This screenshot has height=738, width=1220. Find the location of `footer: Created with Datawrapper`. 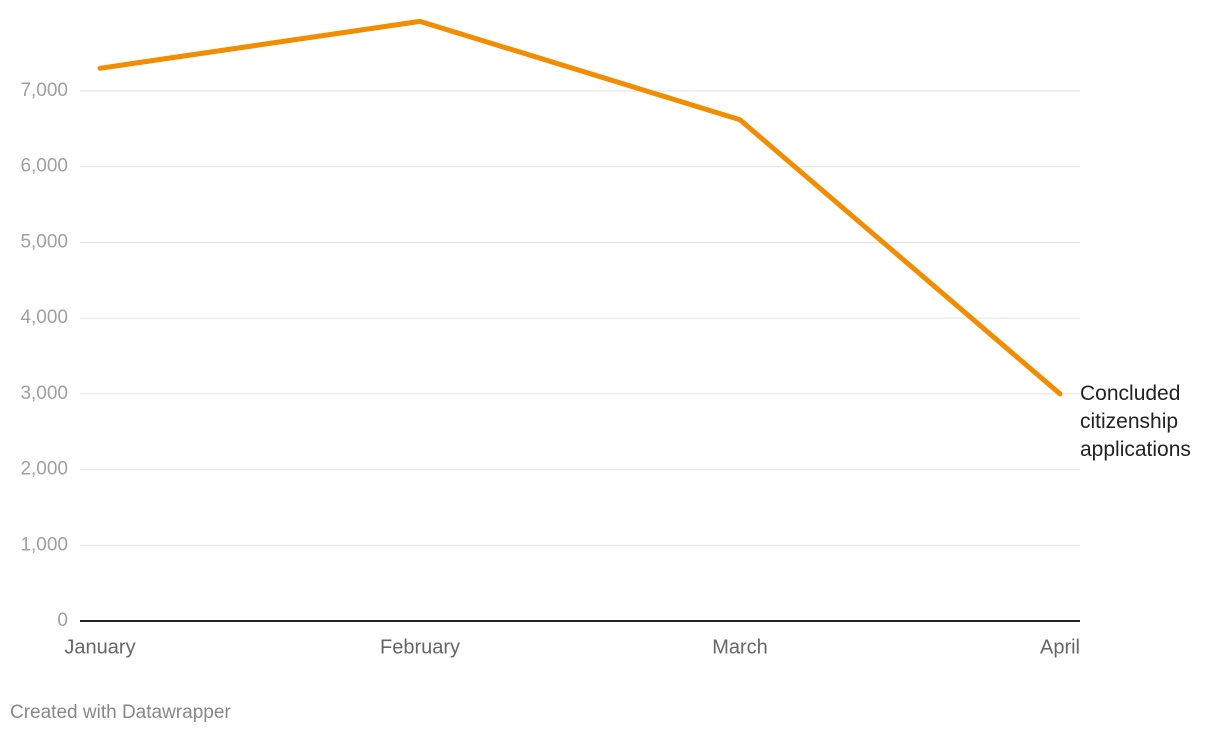

footer: Created with Datawrapper is located at coordinates (120, 712).